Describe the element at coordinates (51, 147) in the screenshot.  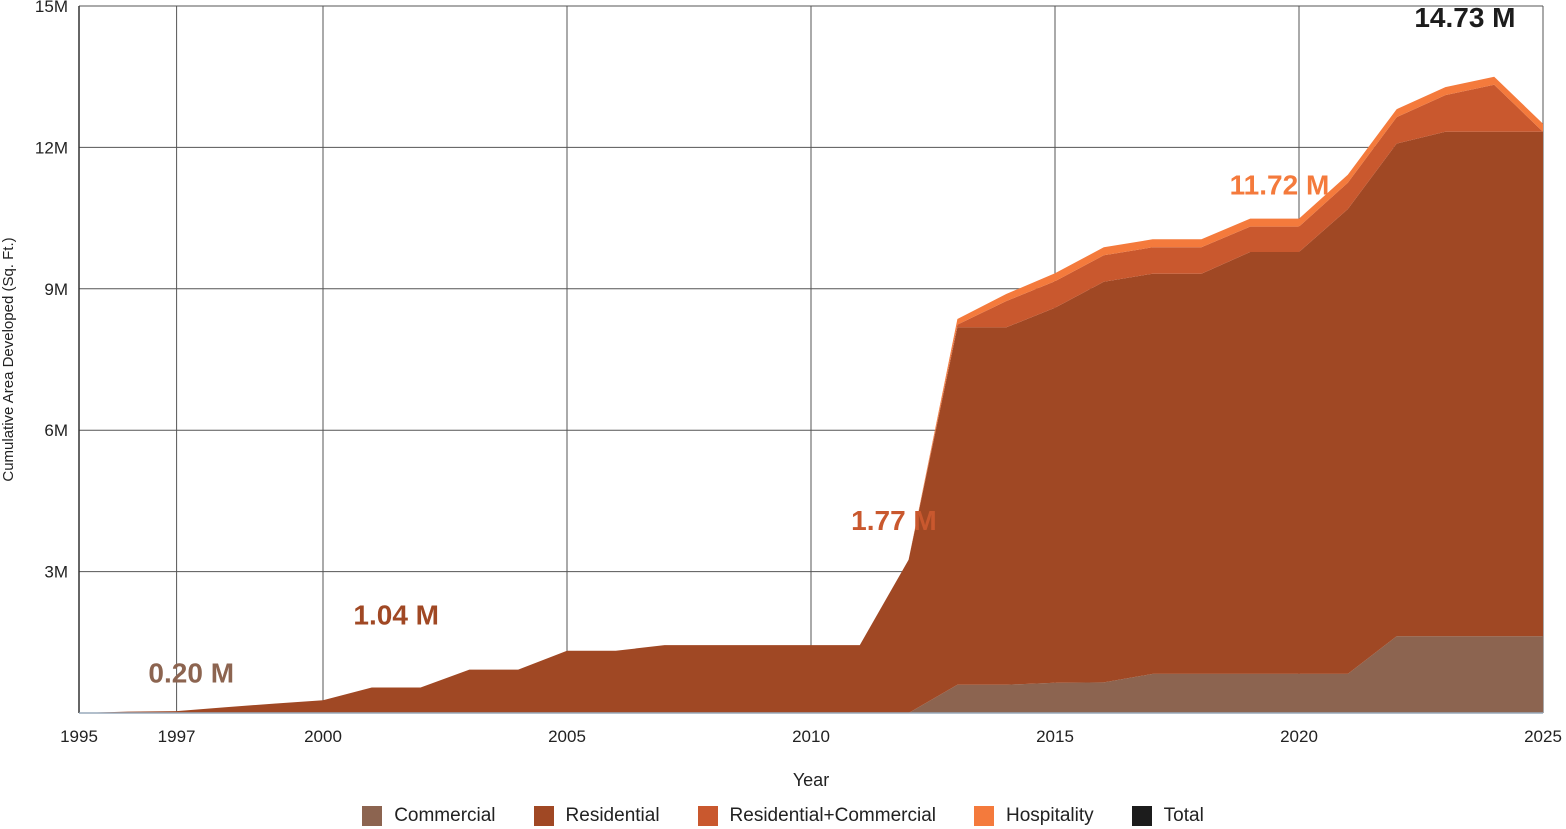
I see `y-tick-label: 12M` at that location.